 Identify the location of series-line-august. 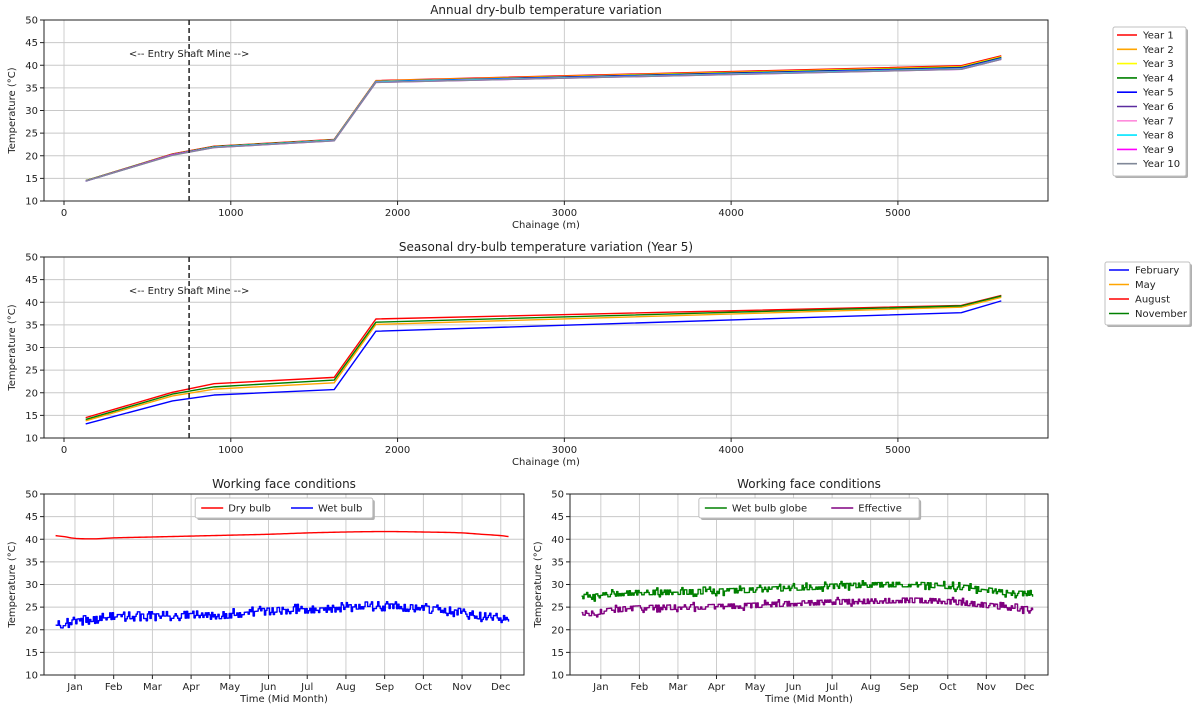
(543, 356).